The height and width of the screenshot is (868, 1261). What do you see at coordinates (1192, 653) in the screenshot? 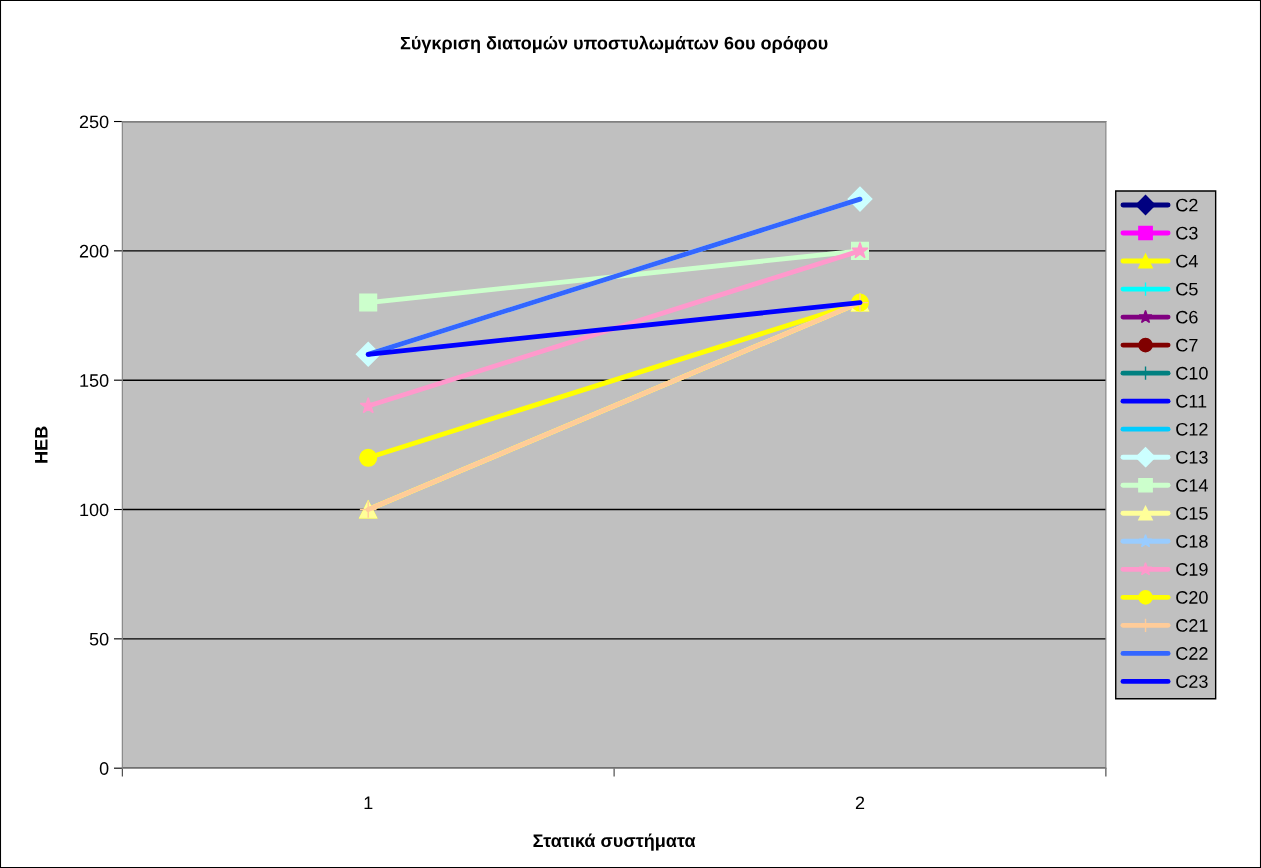
I see `legend-label: C22` at bounding box center [1192, 653].